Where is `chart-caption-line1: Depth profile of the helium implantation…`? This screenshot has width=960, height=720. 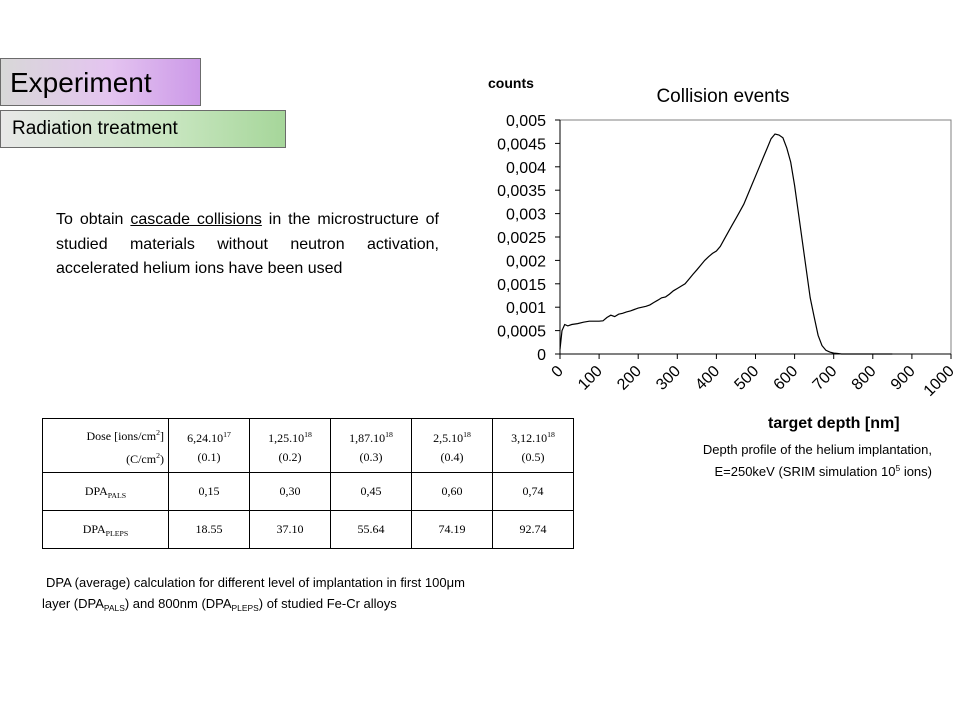
chart-caption-line1: Depth profile of the helium implantation… is located at coordinates (817, 449).